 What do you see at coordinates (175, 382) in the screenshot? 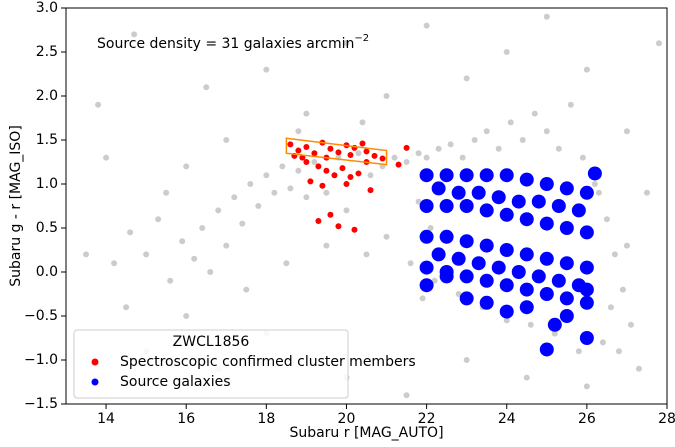
I see `legend-label: Source galaxies` at bounding box center [175, 382].